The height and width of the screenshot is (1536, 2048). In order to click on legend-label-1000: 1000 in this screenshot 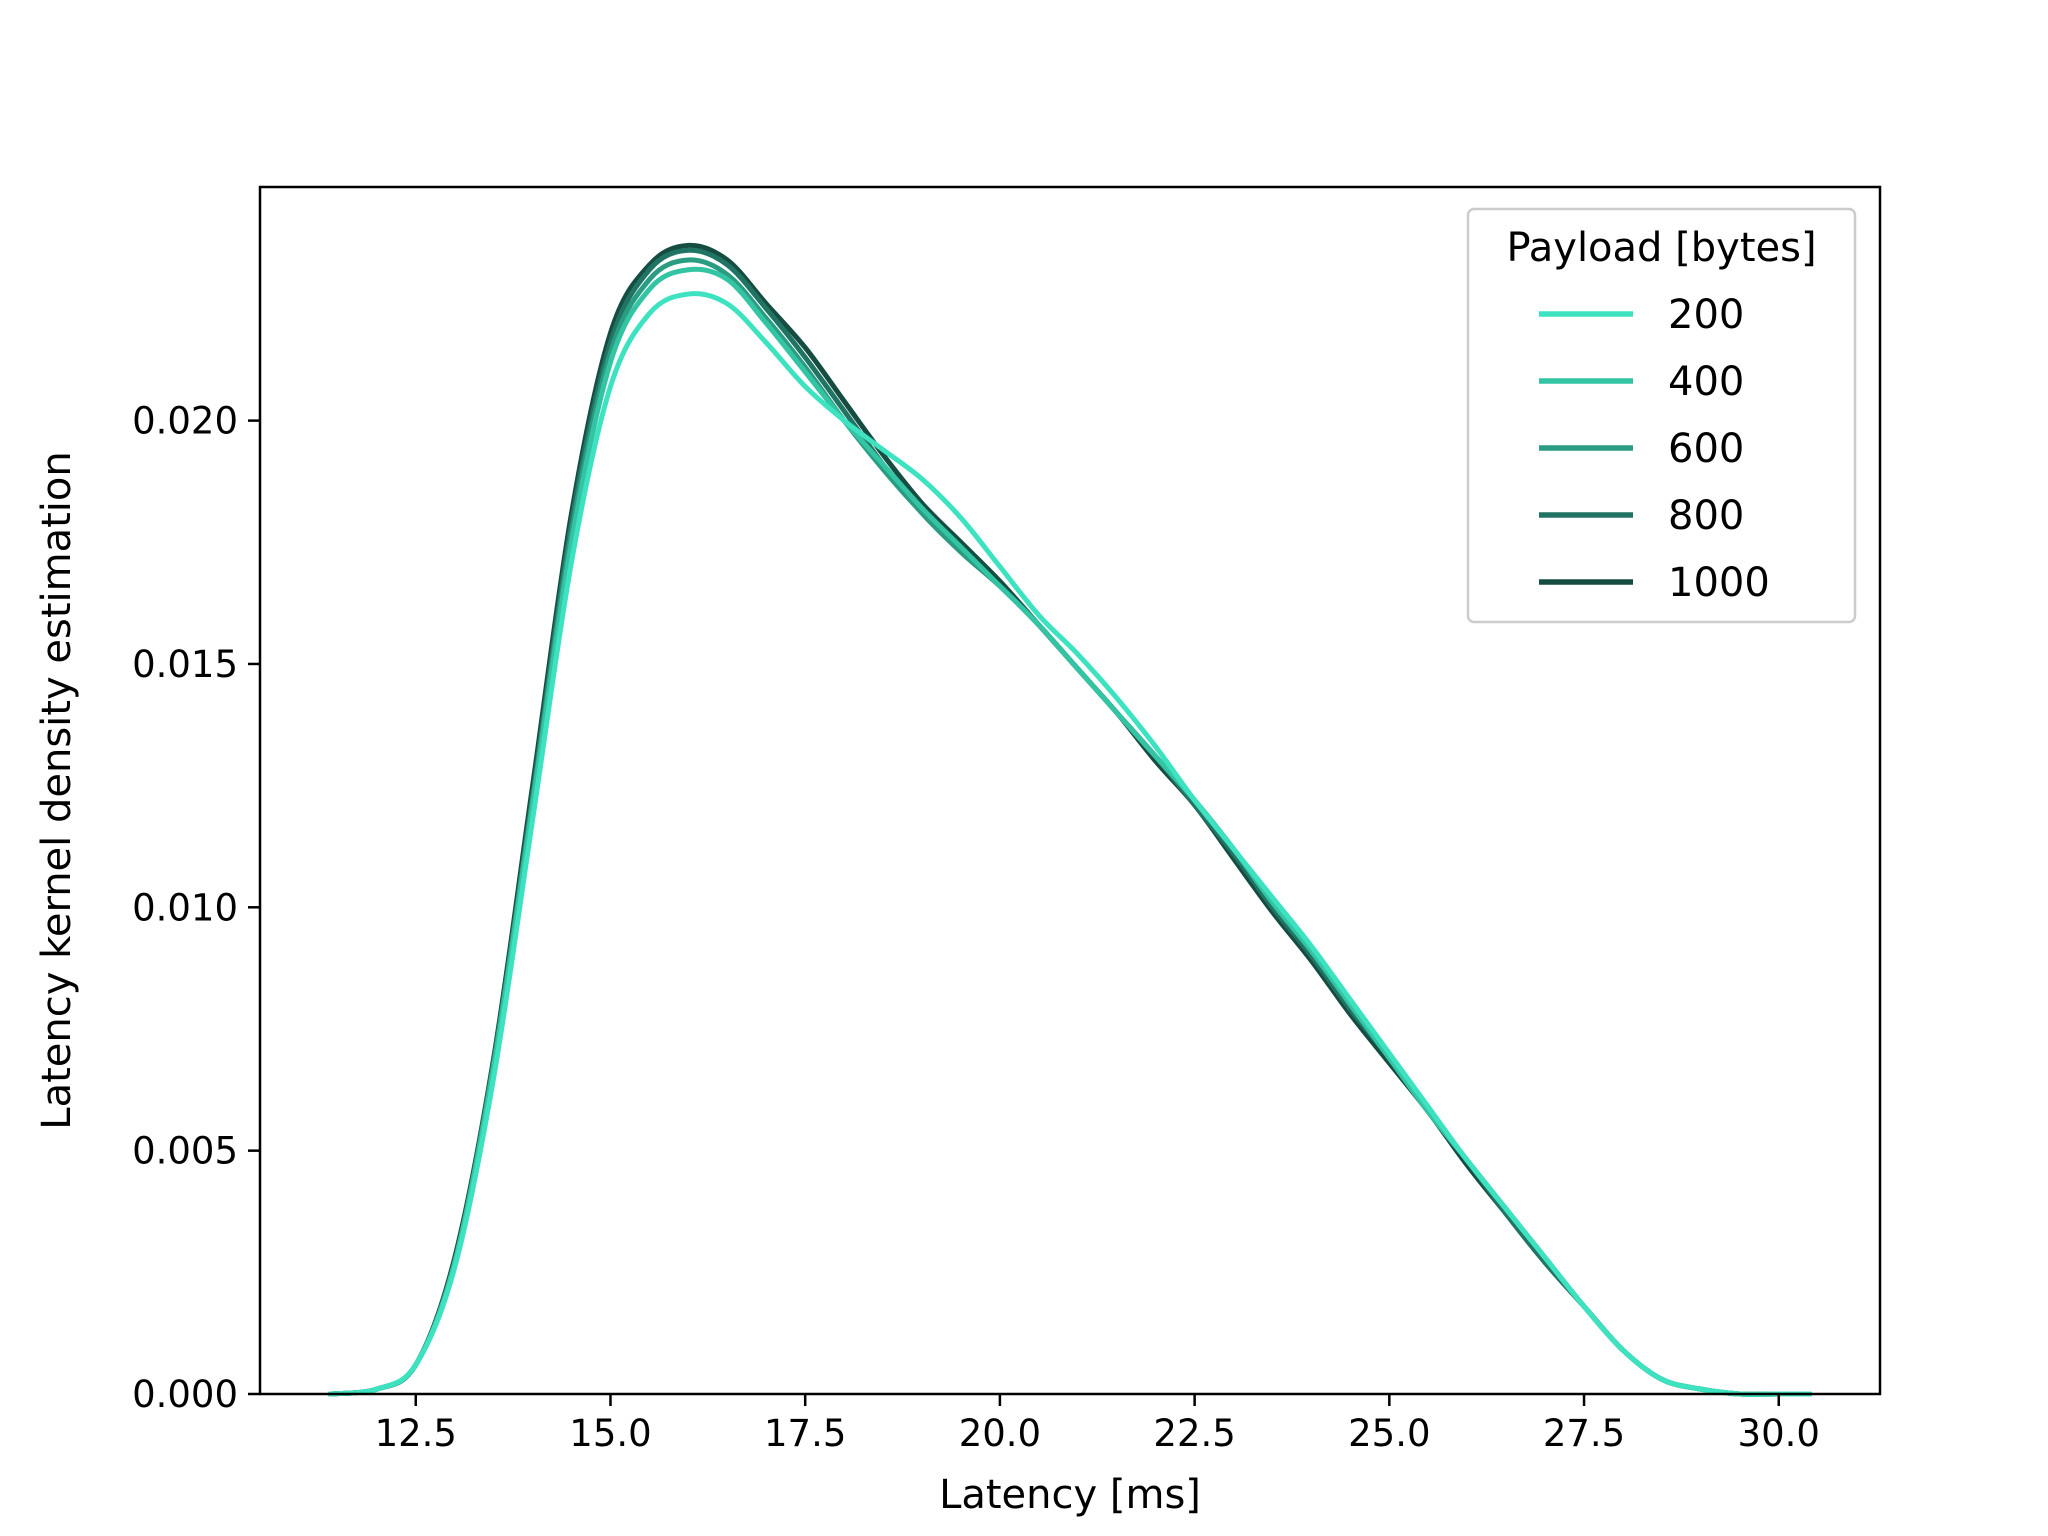, I will do `click(1719, 583)`.